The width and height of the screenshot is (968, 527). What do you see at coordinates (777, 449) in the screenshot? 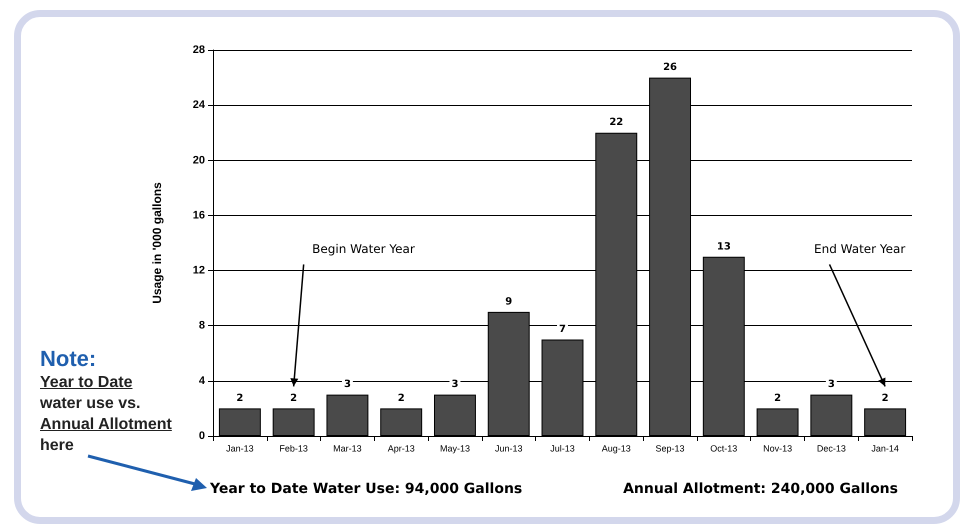
I see `x-tick-label: Nov-13` at bounding box center [777, 449].